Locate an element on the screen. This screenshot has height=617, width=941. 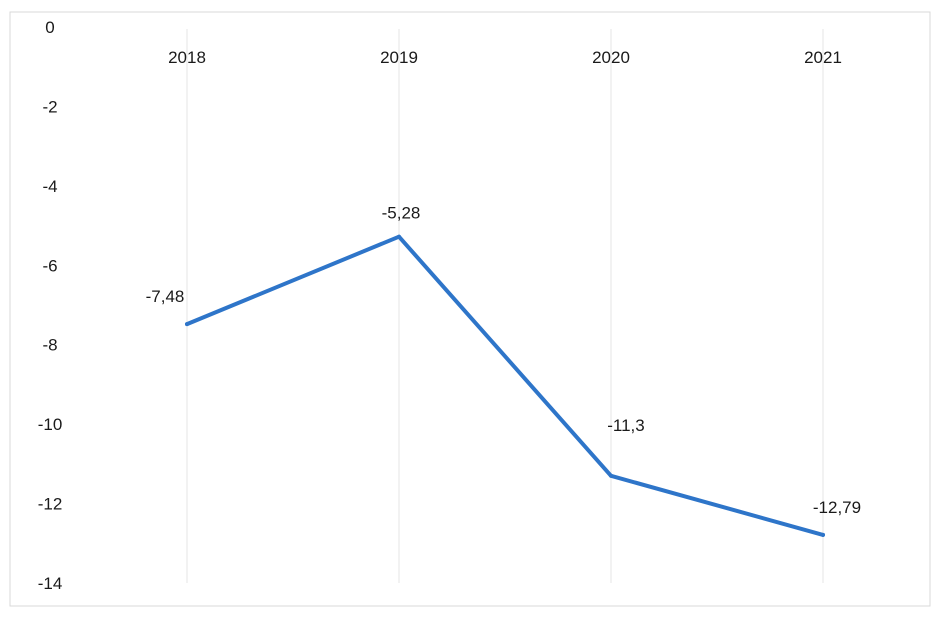
data-label: -7,48 is located at coordinates (165, 296).